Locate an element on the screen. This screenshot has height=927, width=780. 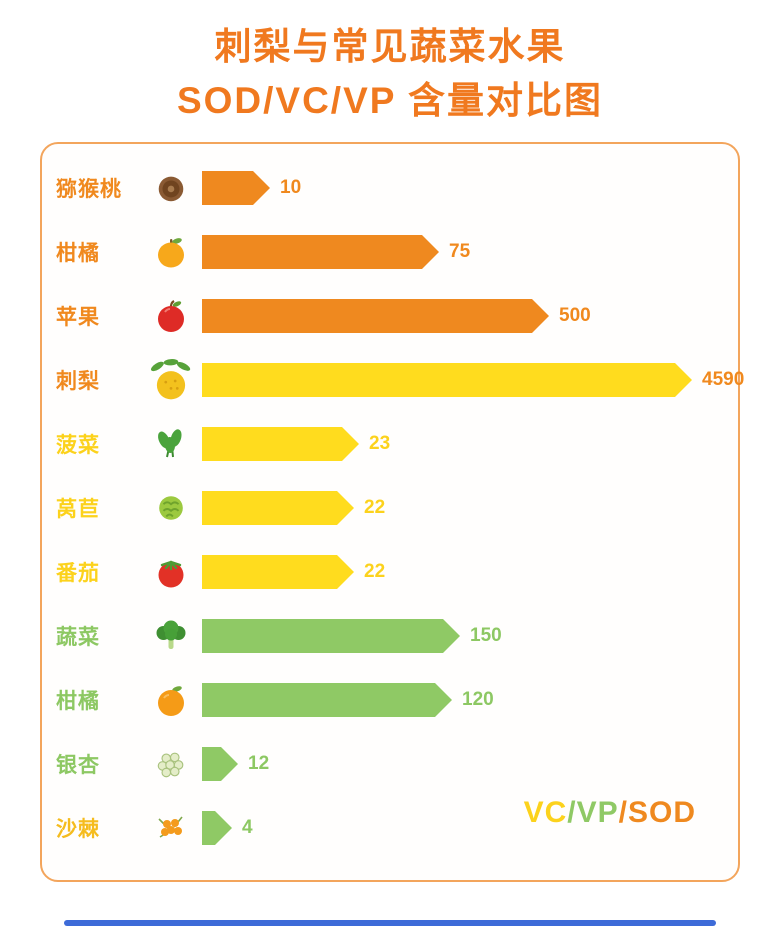
chart-row: 蔬菜 150 is located at coordinates (390, 636).